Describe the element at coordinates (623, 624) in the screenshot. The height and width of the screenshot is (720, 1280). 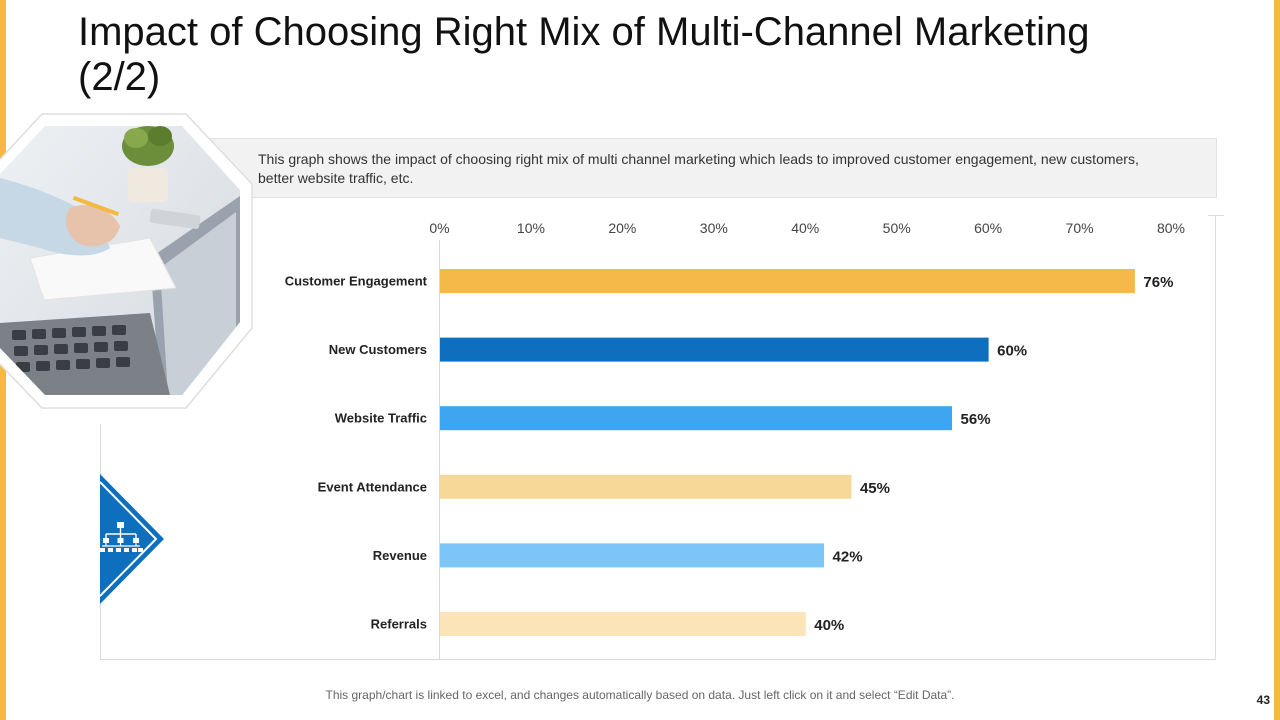
I see `bar-referrals` at that location.